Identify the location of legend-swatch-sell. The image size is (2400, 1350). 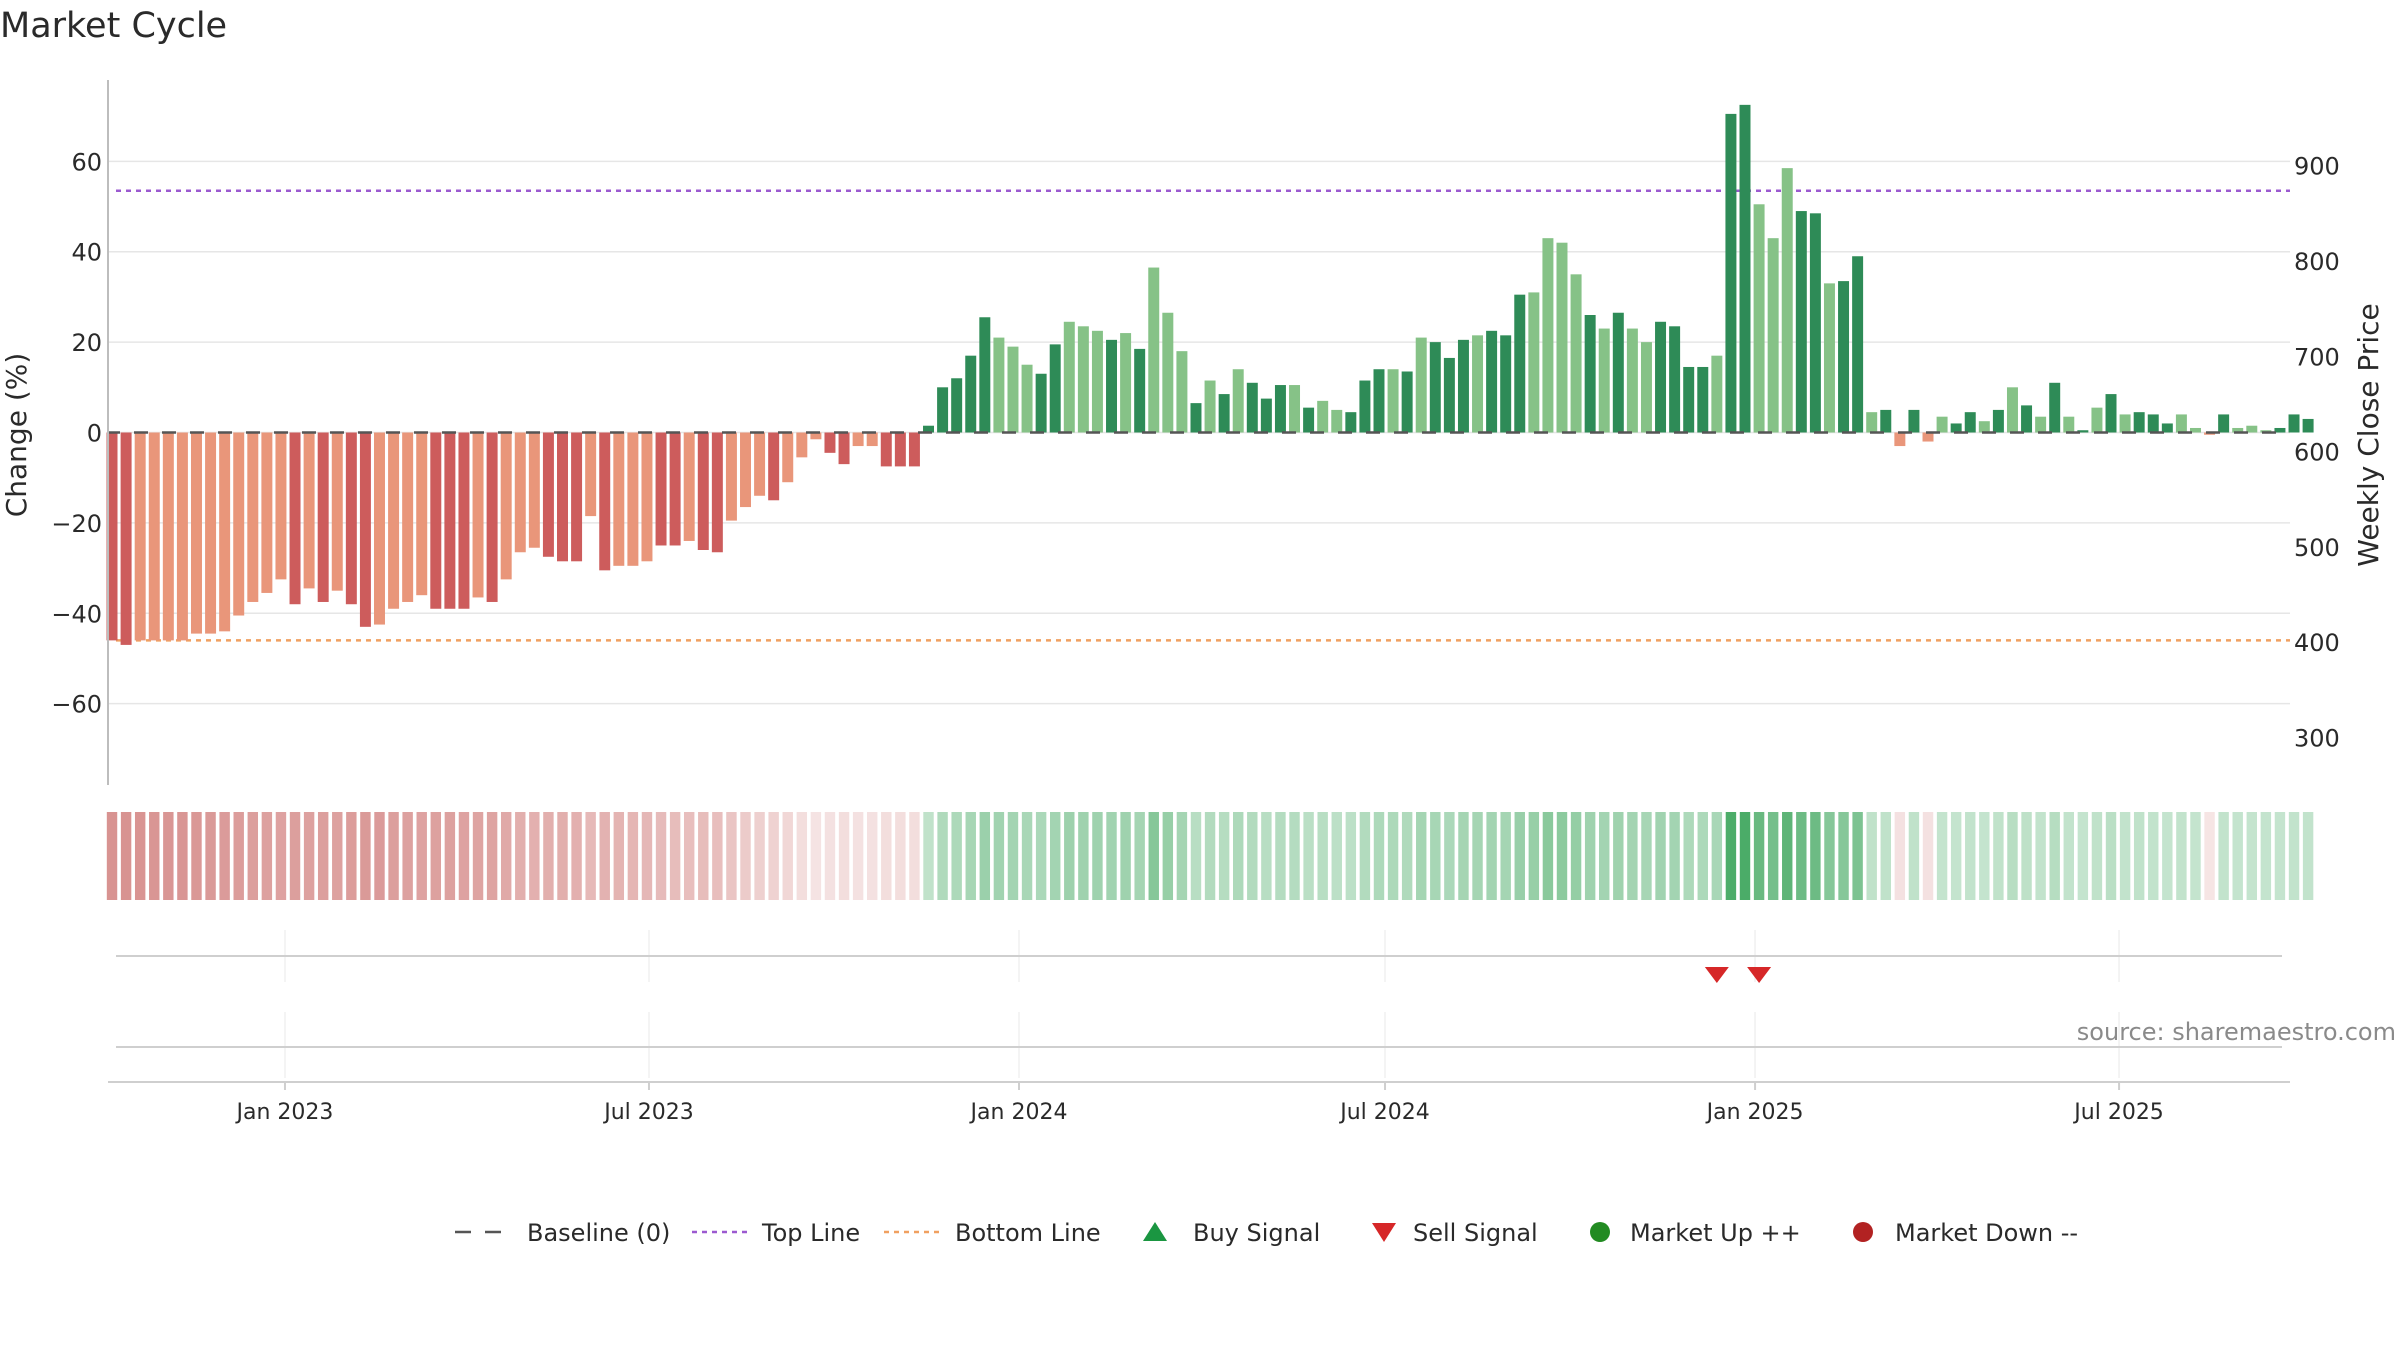
(1384, 1232).